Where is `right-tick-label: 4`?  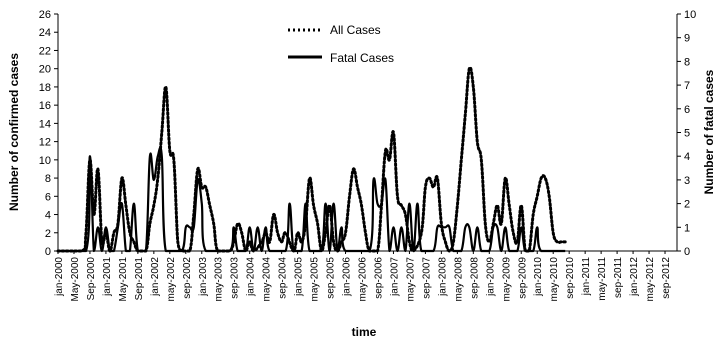 right-tick-label: 4 is located at coordinates (687, 157).